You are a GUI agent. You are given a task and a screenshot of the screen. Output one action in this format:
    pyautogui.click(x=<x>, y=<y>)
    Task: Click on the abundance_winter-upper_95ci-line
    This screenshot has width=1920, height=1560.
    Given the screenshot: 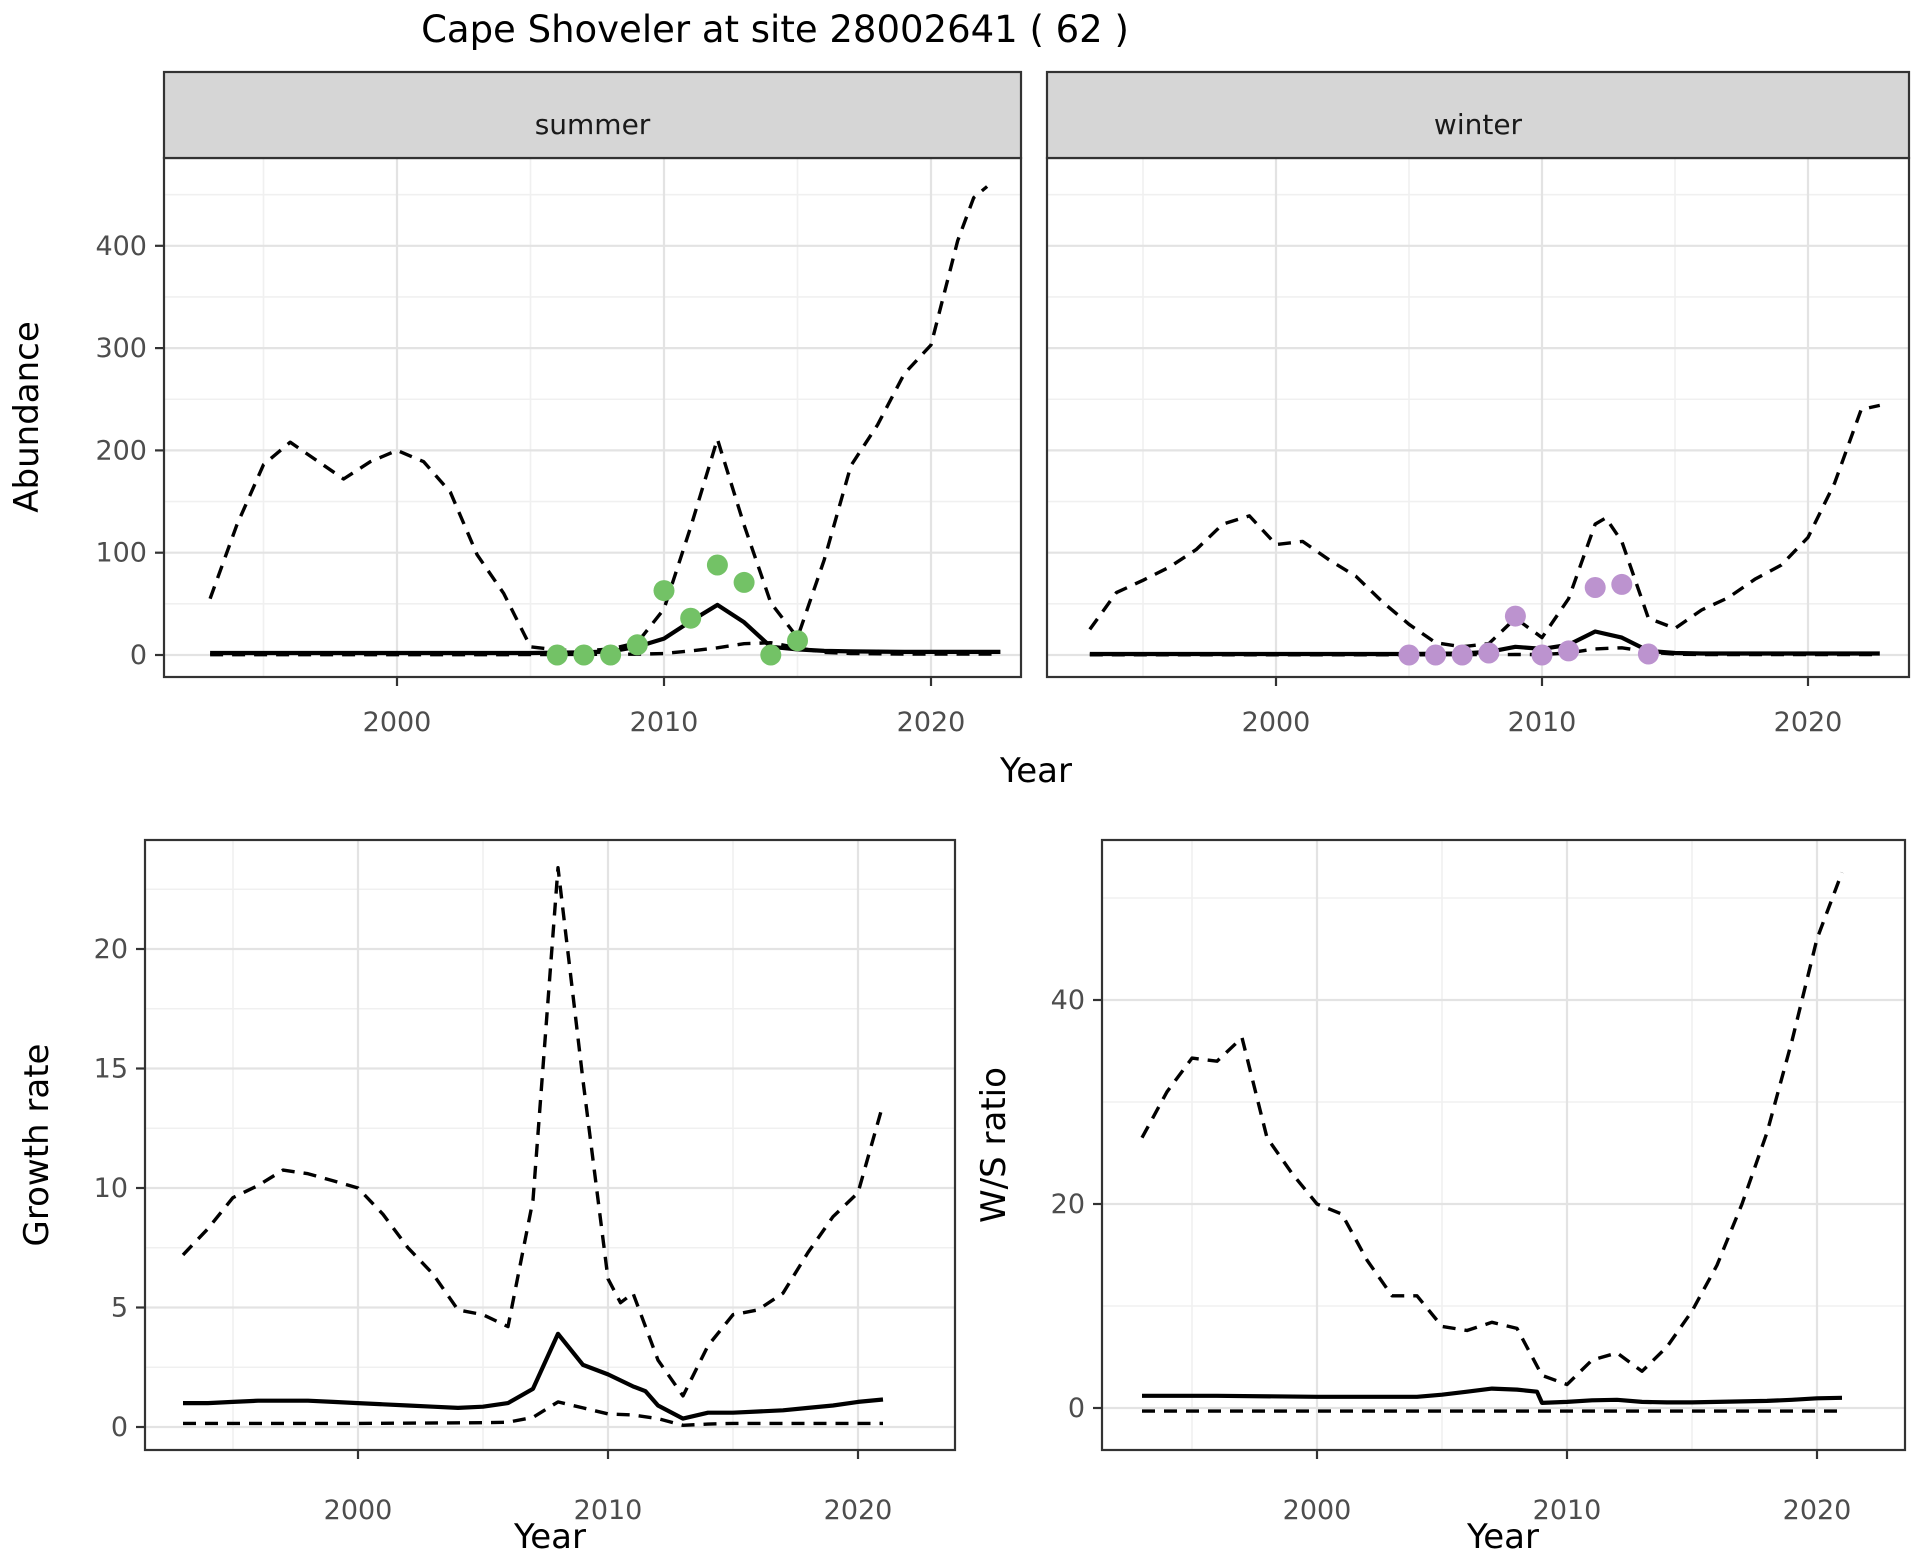 What is the action you would take?
    pyautogui.click(x=1484, y=526)
    